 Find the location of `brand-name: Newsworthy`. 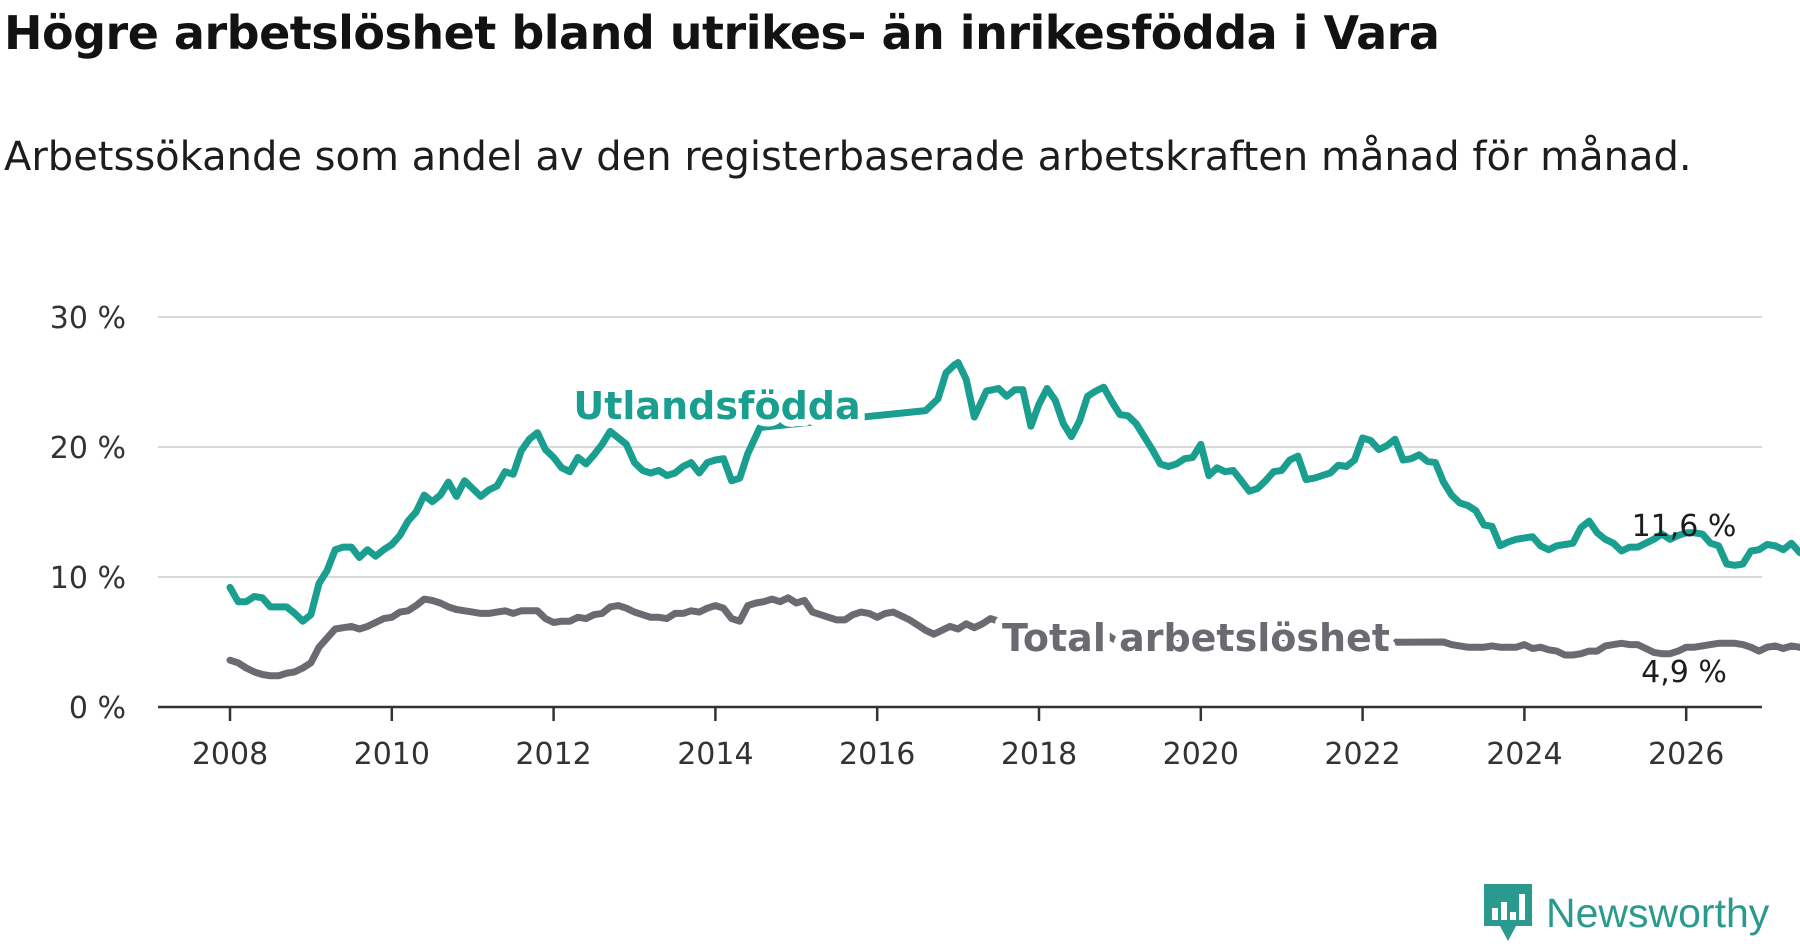

brand-name: Newsworthy is located at coordinates (1658, 912).